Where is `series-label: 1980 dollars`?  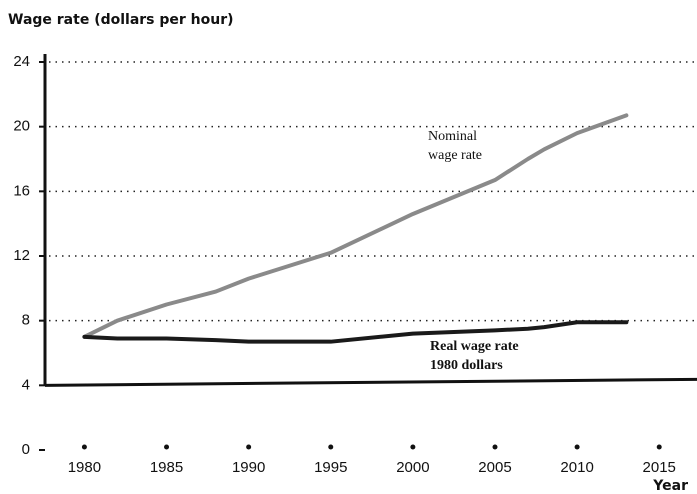 series-label: 1980 dollars is located at coordinates (466, 365).